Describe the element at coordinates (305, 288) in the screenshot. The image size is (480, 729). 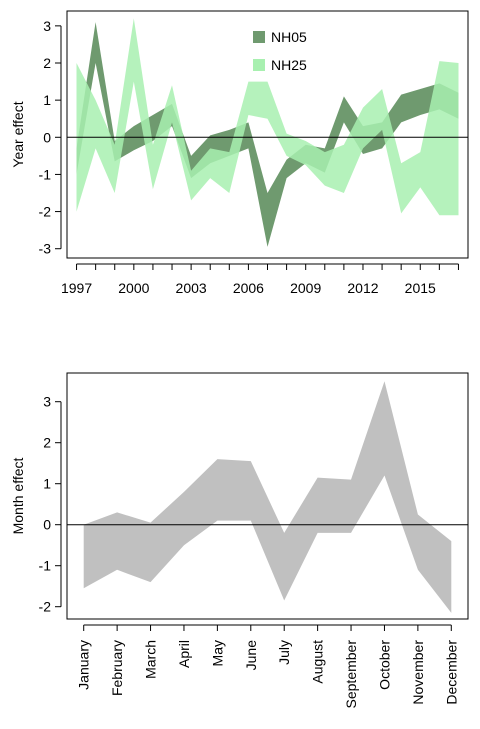
I see `x-tick-label: 2009` at that location.